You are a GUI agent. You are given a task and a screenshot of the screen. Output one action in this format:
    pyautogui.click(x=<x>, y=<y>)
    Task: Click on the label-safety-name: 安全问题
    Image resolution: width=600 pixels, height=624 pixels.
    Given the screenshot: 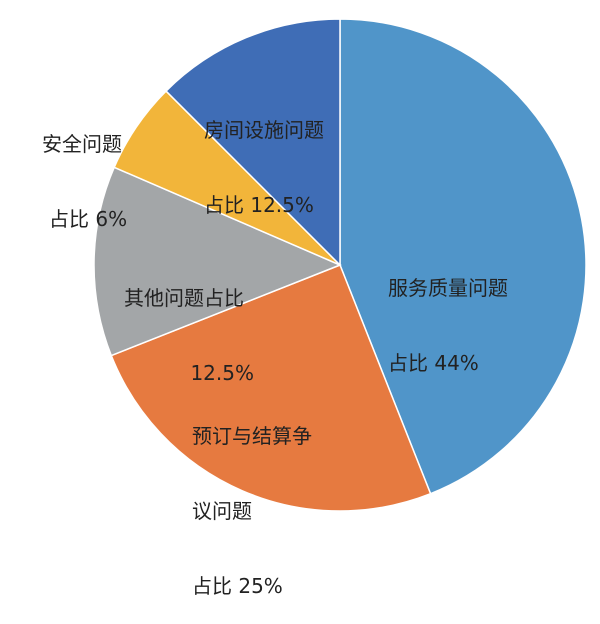 What is the action you would take?
    pyautogui.click(x=82, y=144)
    